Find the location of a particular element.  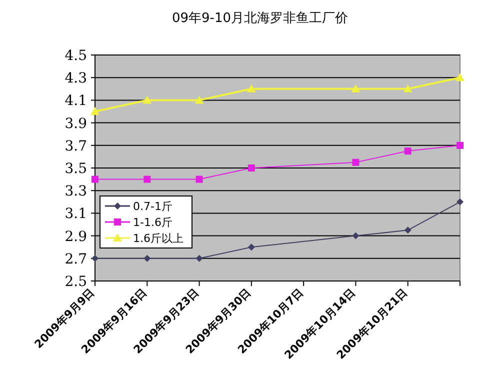

ytick: 2.7 is located at coordinates (75, 259).